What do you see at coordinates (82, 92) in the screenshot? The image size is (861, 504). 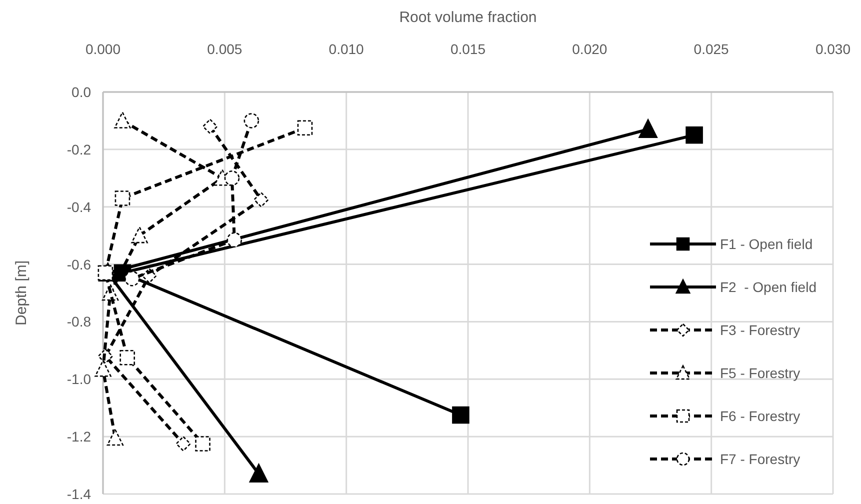 I see `y-tick-label: 0.0` at bounding box center [82, 92].